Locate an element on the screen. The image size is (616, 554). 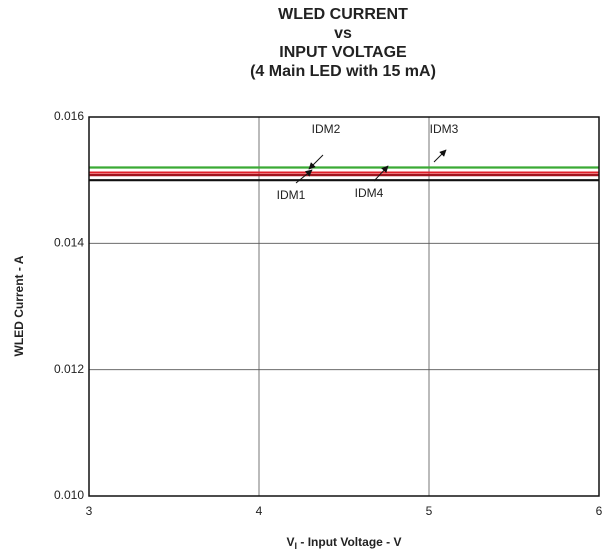
series-label: IDM4 is located at coordinates (369, 193).